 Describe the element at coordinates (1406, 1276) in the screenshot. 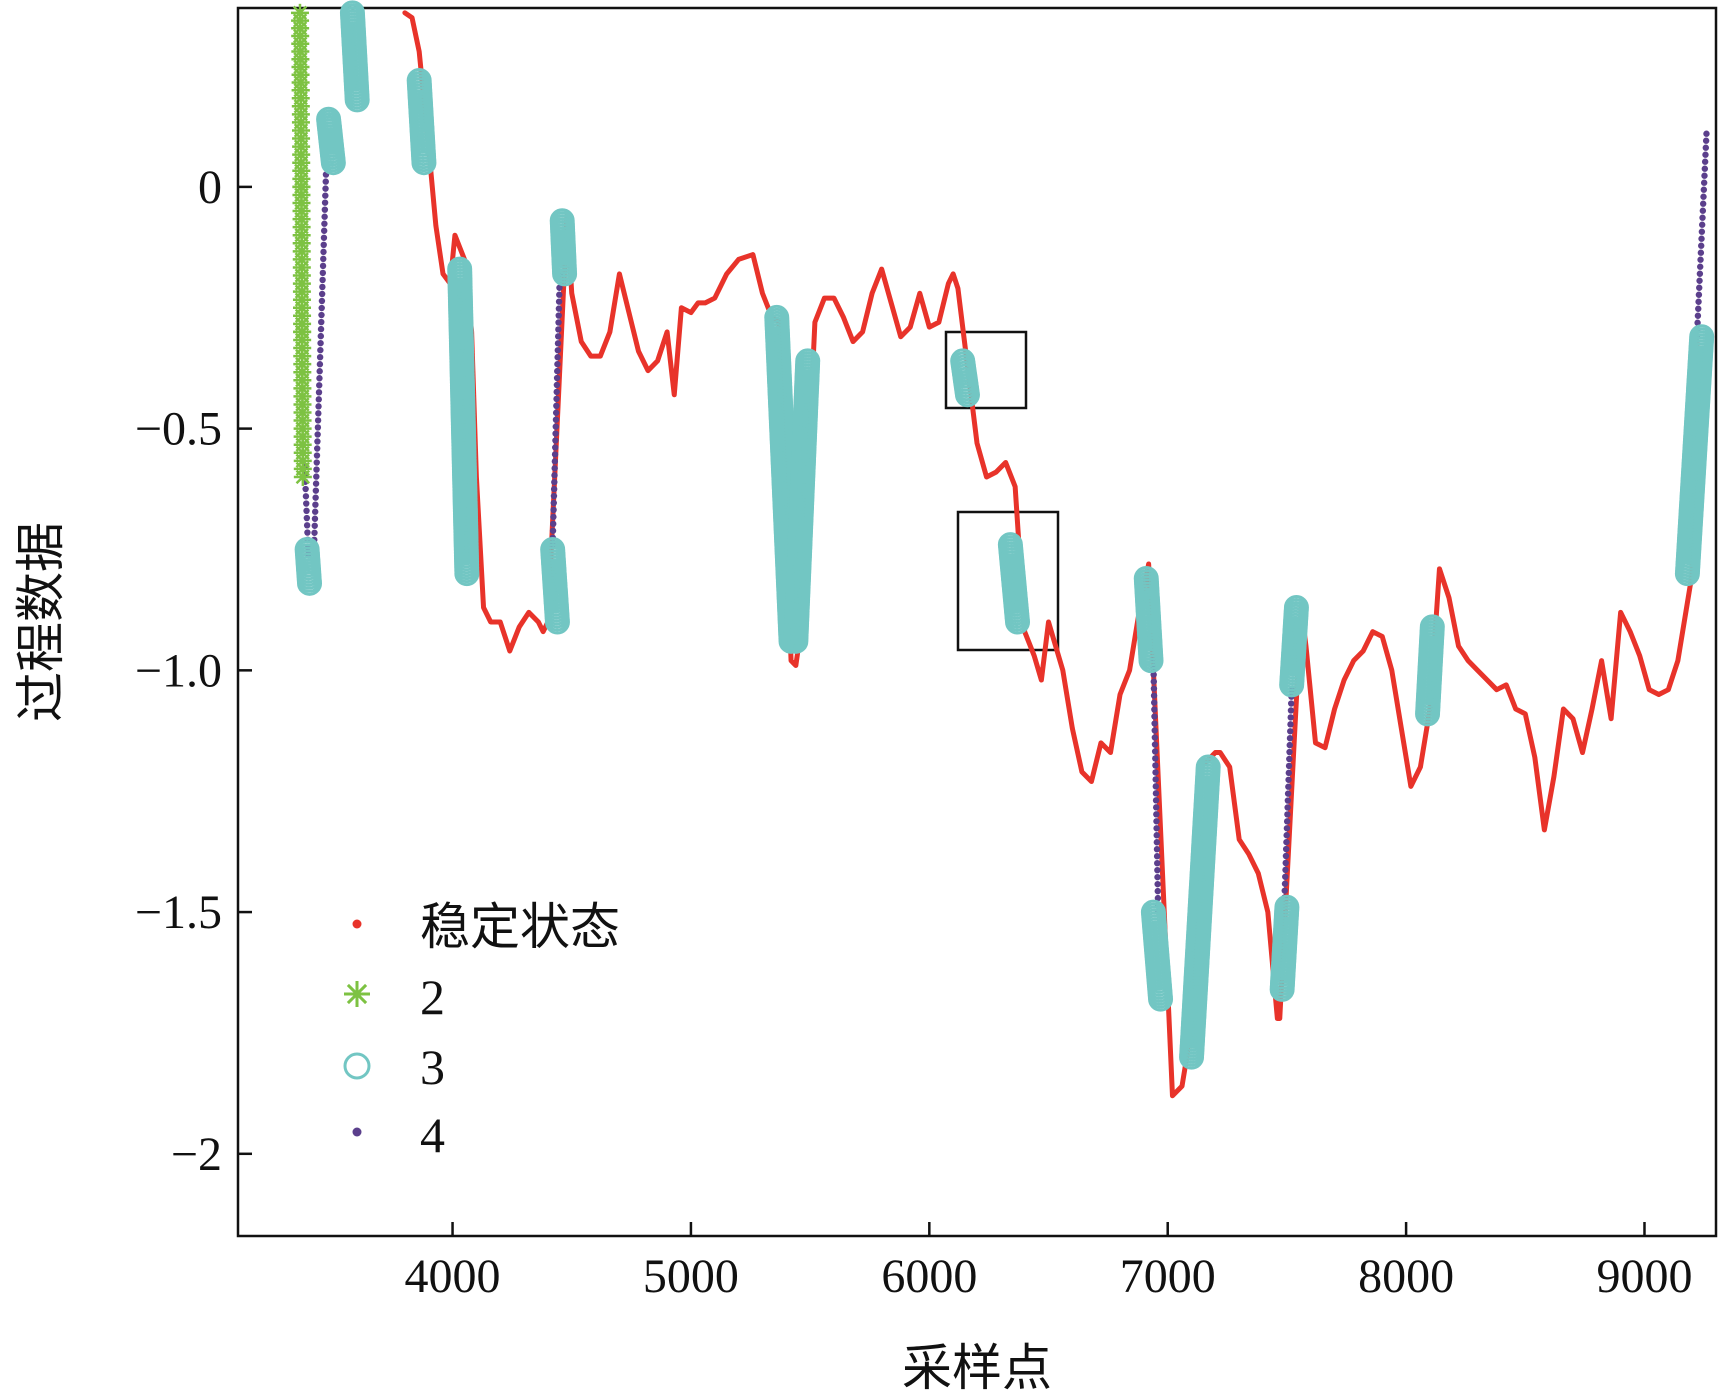

I see `x-tick-label: 8000` at that location.